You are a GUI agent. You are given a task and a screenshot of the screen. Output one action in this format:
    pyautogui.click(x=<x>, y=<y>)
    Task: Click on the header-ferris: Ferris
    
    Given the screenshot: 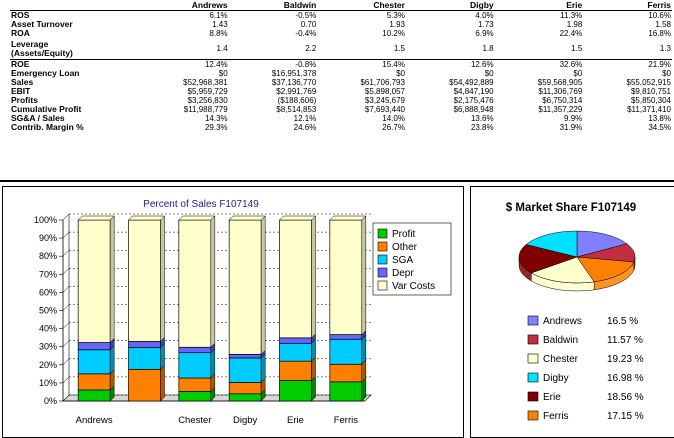 What is the action you would take?
    pyautogui.click(x=659, y=5)
    